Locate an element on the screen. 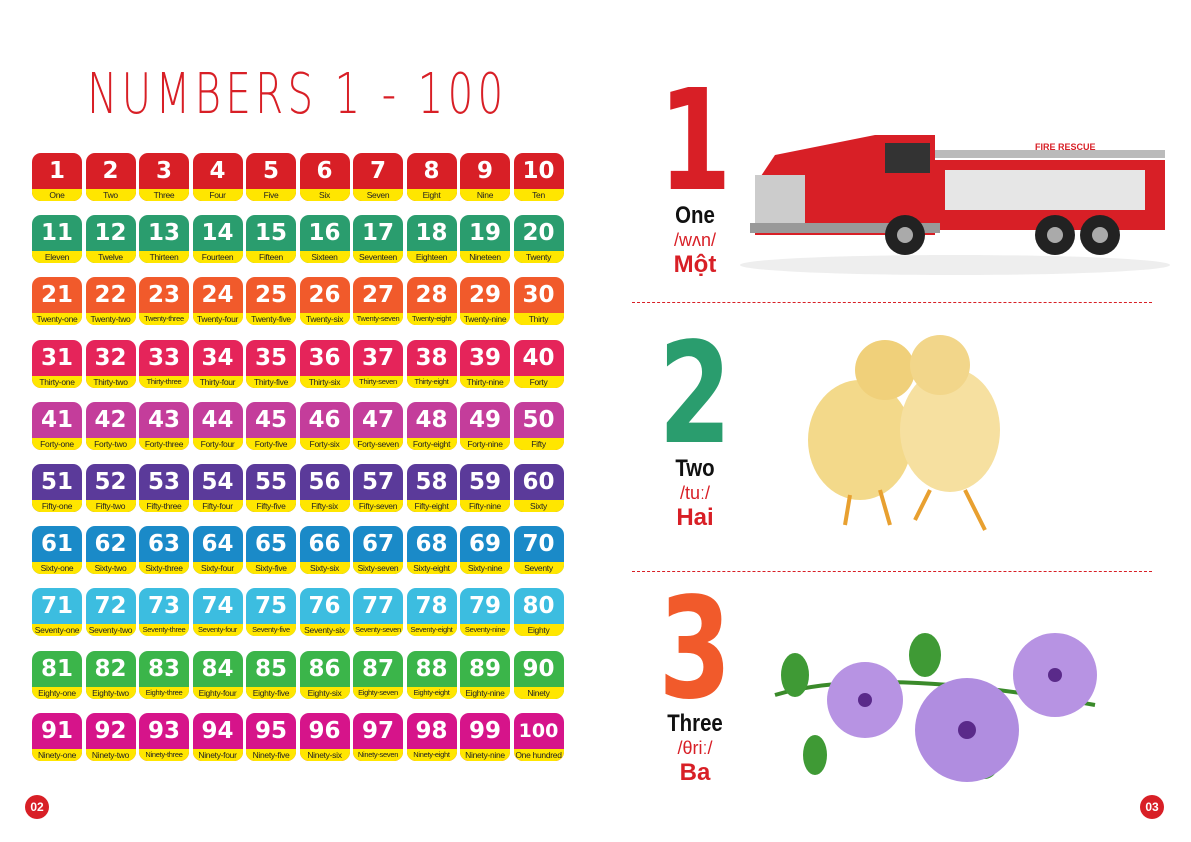 The height and width of the screenshot is (842, 1191). entry-vietnamese: Ba is located at coordinates (695, 772).